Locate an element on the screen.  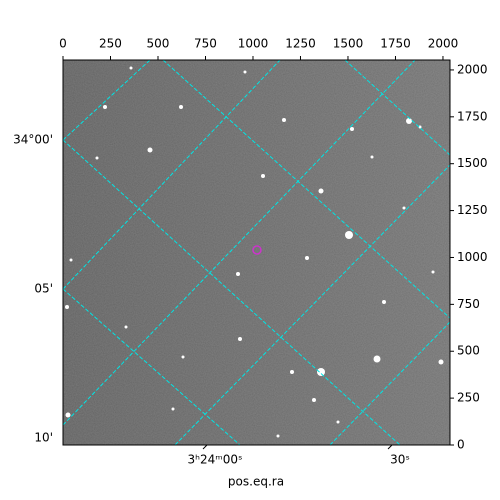
dec-tick-label: 05' is located at coordinates (43, 289).